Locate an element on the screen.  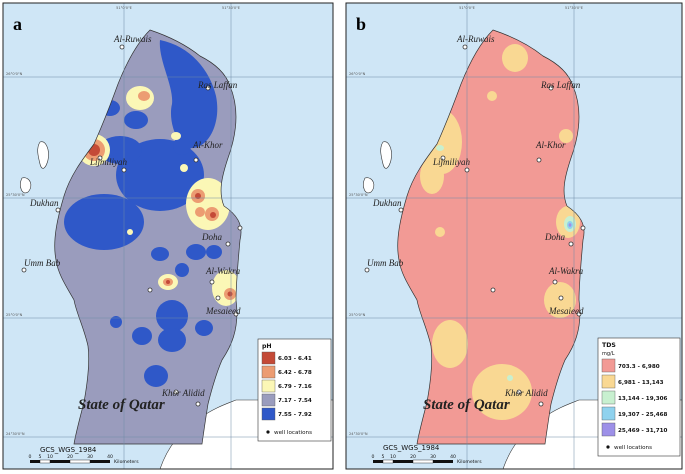
legend-b-label-5: 25,469 - 31,710 is located at coordinates (642, 431).